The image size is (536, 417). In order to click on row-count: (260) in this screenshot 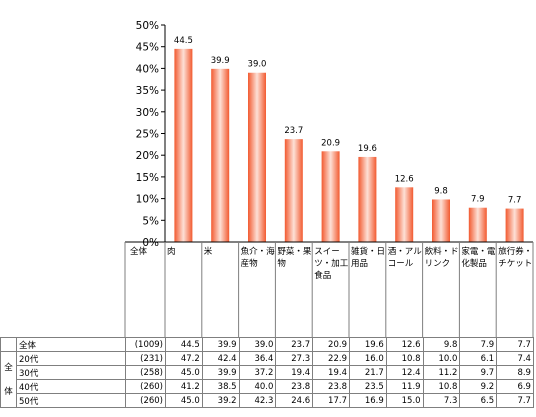, I will do `click(145, 400)`.